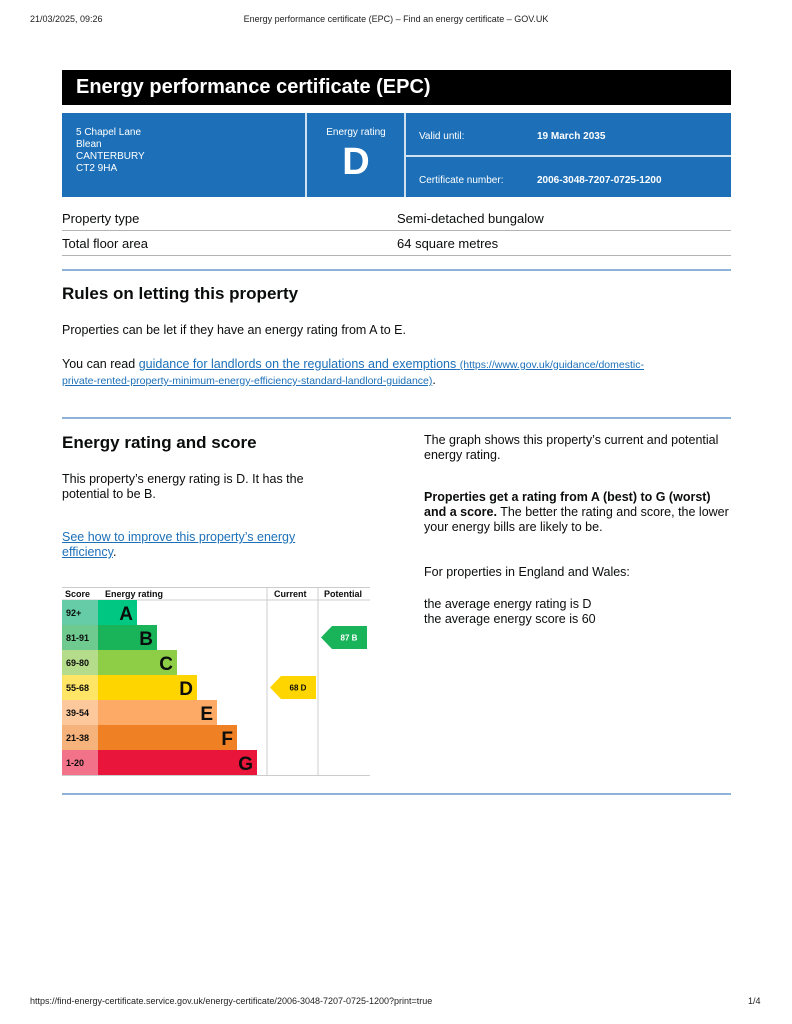 This screenshot has width=792, height=1024. I want to click on valid-until-value: 19 March 2035, so click(571, 136).